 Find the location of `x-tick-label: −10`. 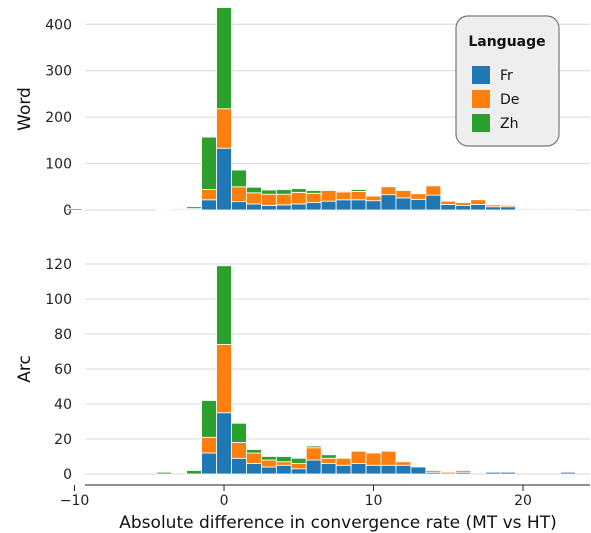

x-tick-label: −10 is located at coordinates (75, 501).